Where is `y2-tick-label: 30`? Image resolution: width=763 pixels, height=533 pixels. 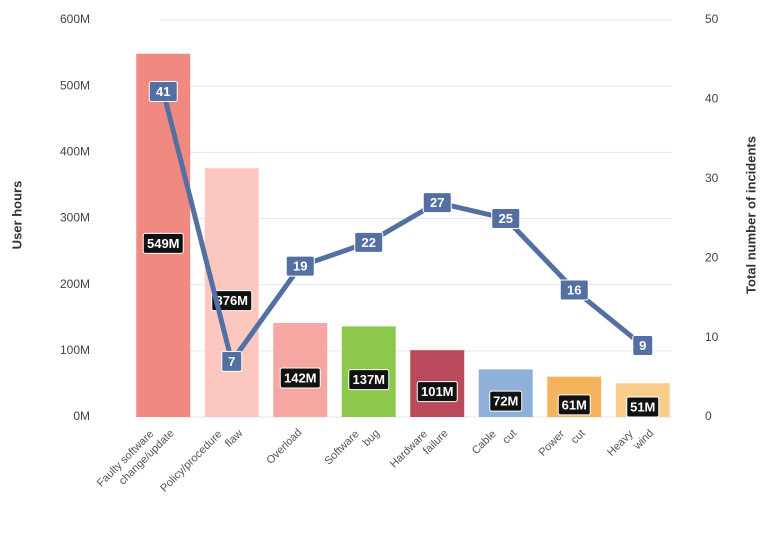 y2-tick-label: 30 is located at coordinates (712, 178).